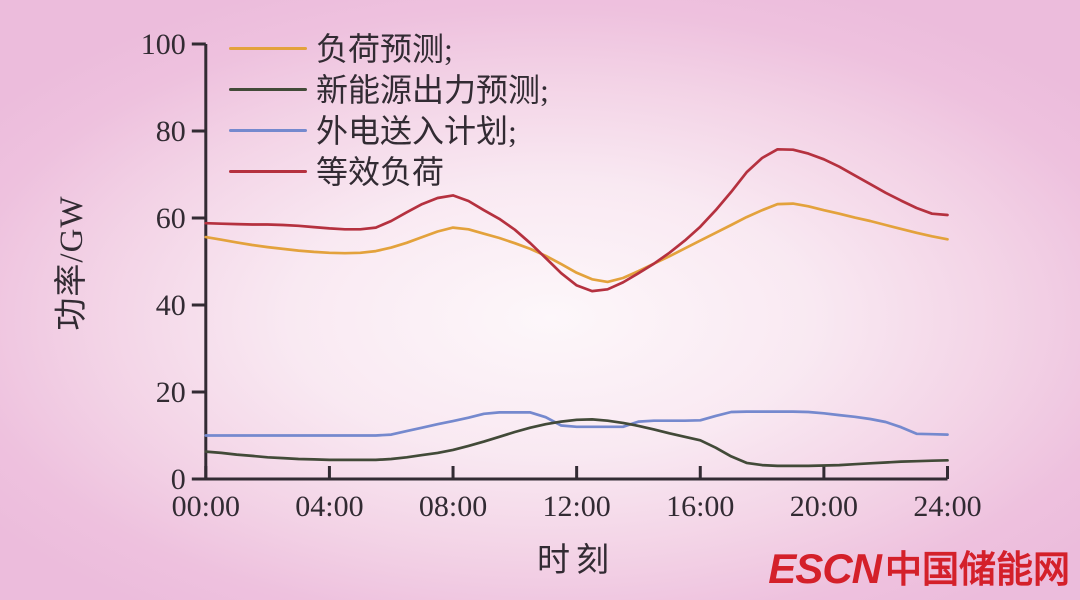 This screenshot has width=1080, height=600. What do you see at coordinates (977, 569) in the screenshot?
I see `logo-cjk-text: 中国储能网` at bounding box center [977, 569].